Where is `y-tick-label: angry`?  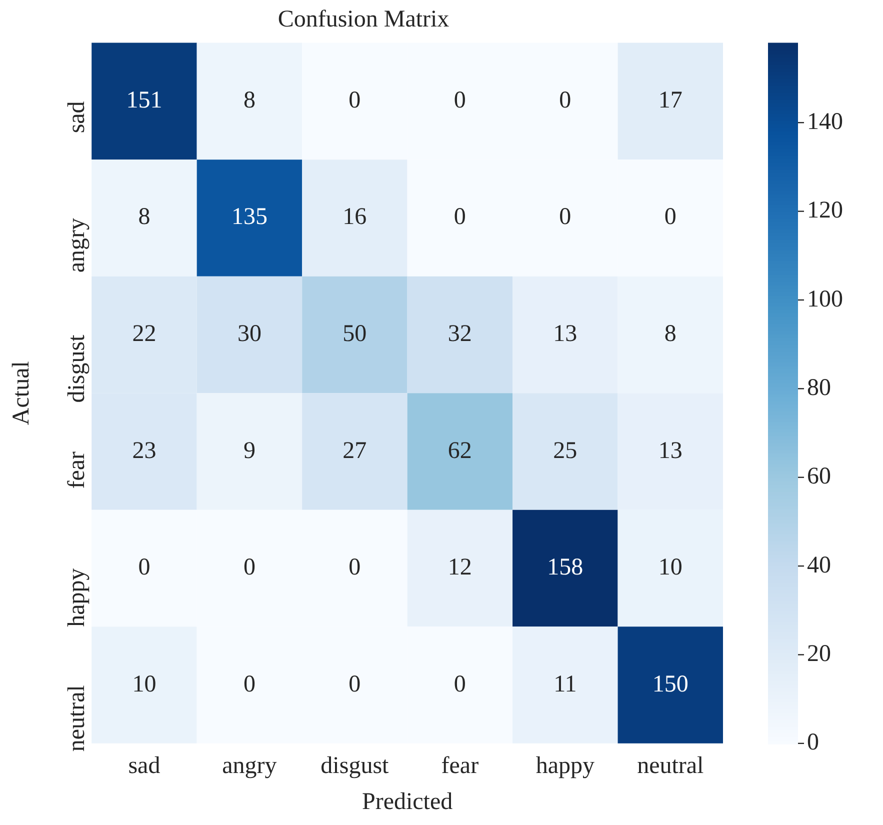
y-tick-label: angry is located at coordinates (77, 245).